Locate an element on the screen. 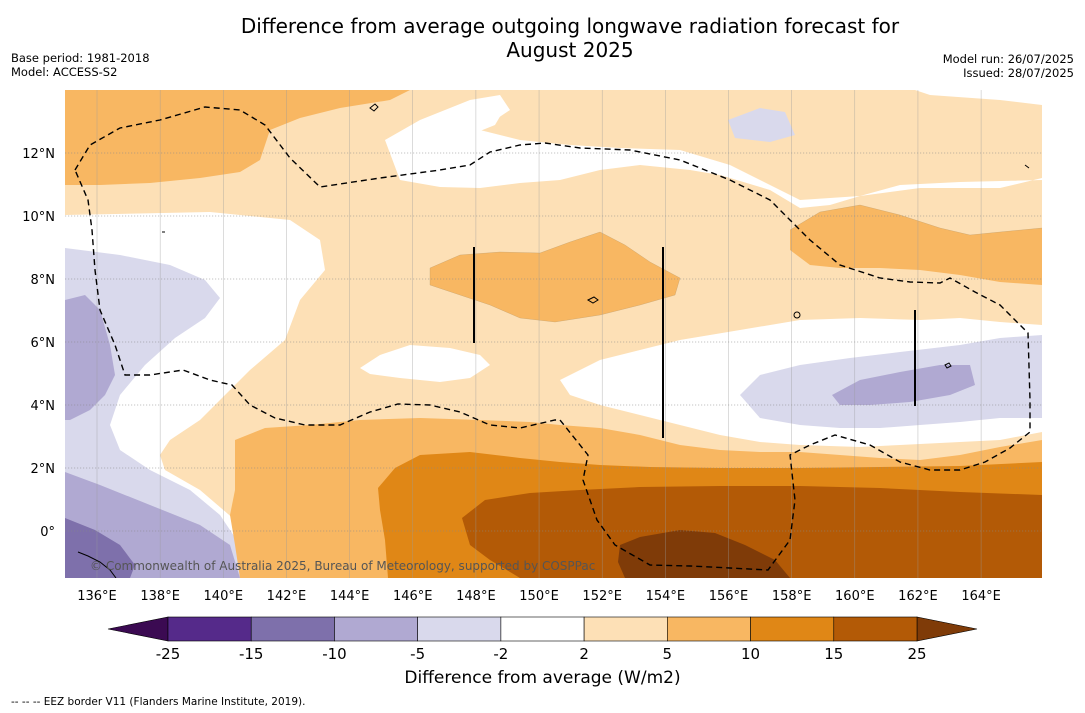  longitude-label: 164°E is located at coordinates (981, 596).